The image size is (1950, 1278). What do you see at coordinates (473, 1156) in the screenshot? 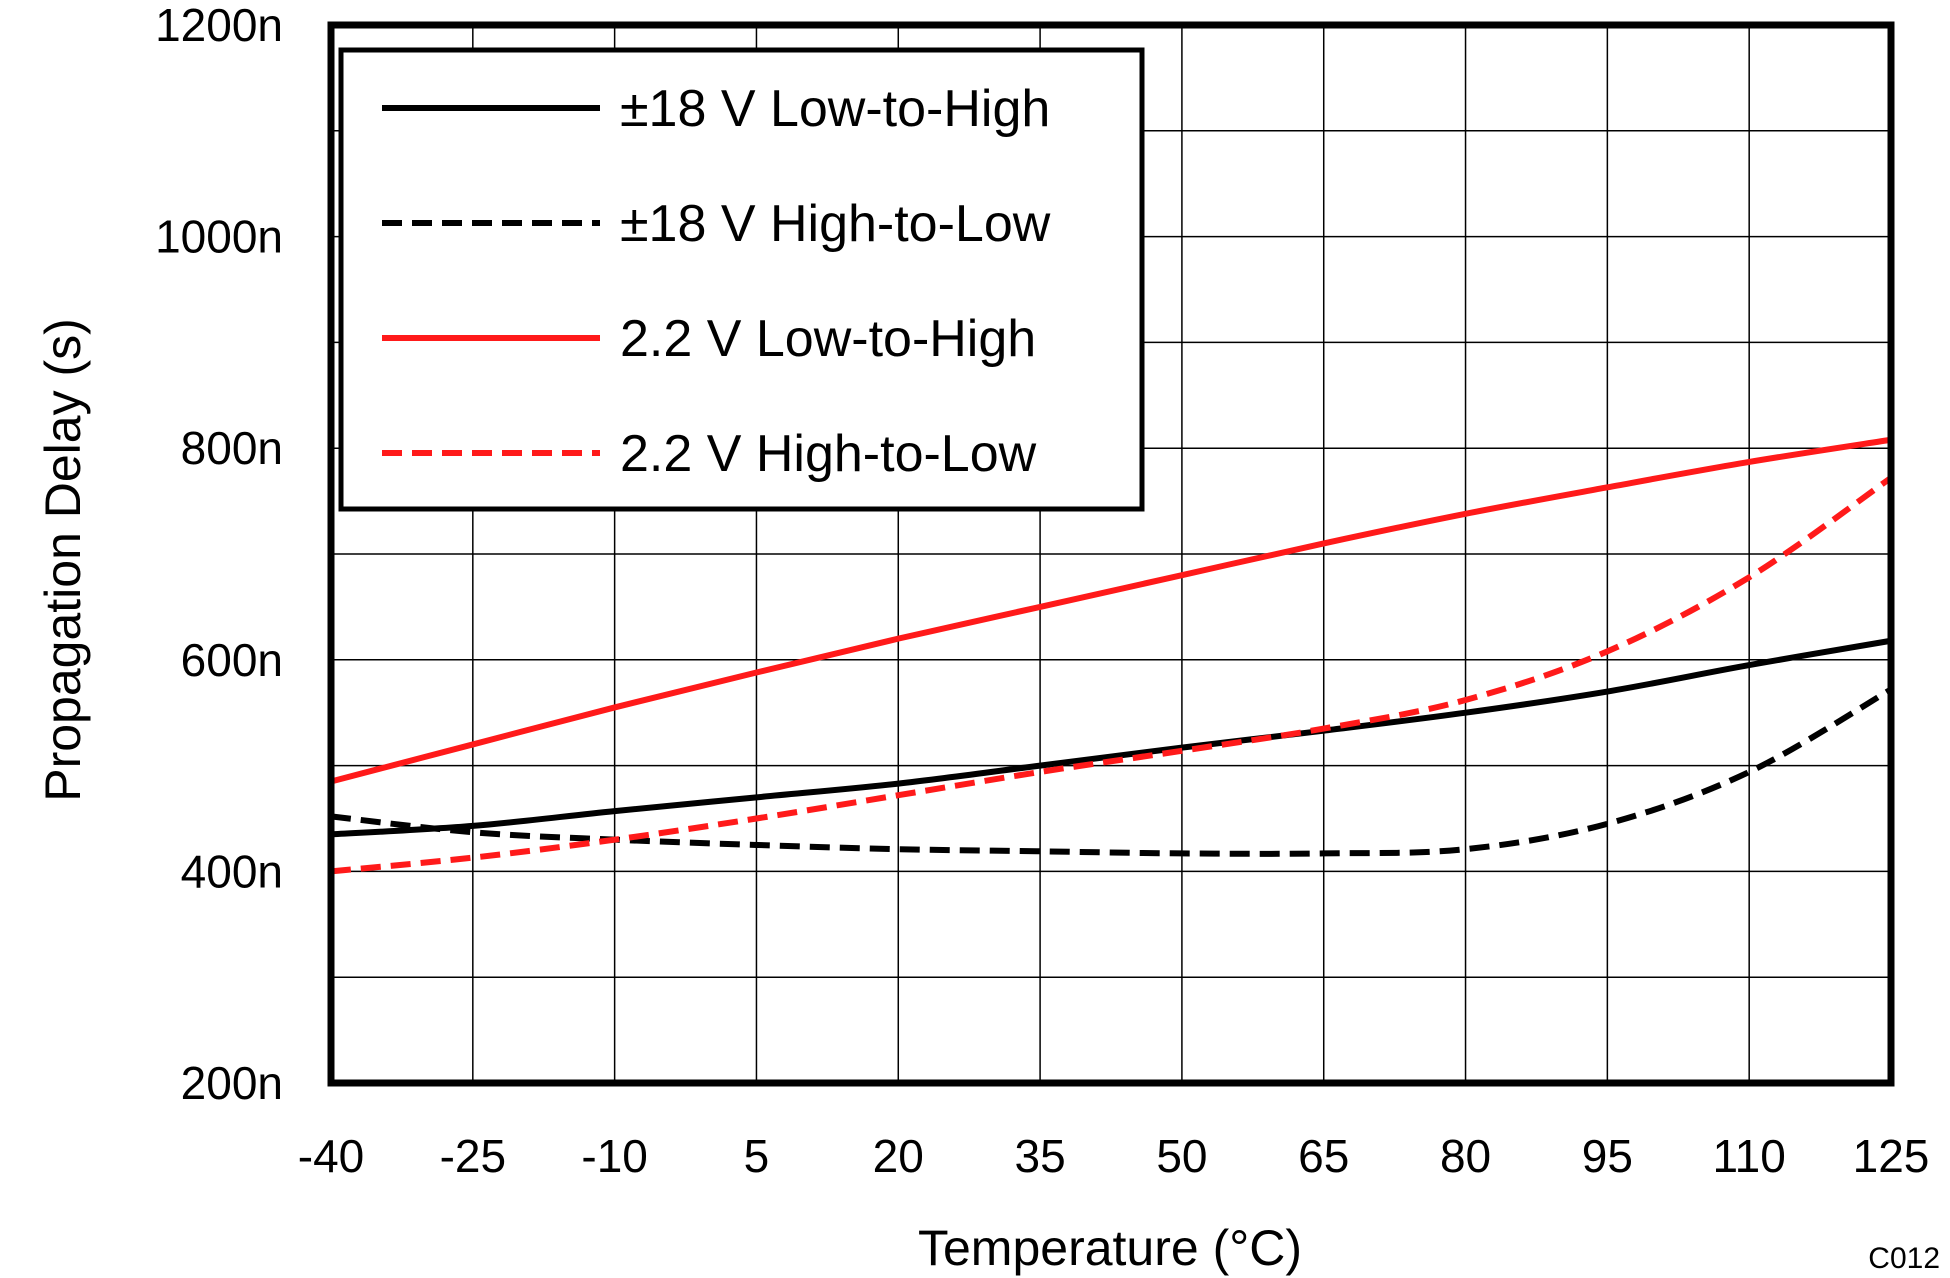
I see `x-tick-label: -25` at bounding box center [473, 1156].